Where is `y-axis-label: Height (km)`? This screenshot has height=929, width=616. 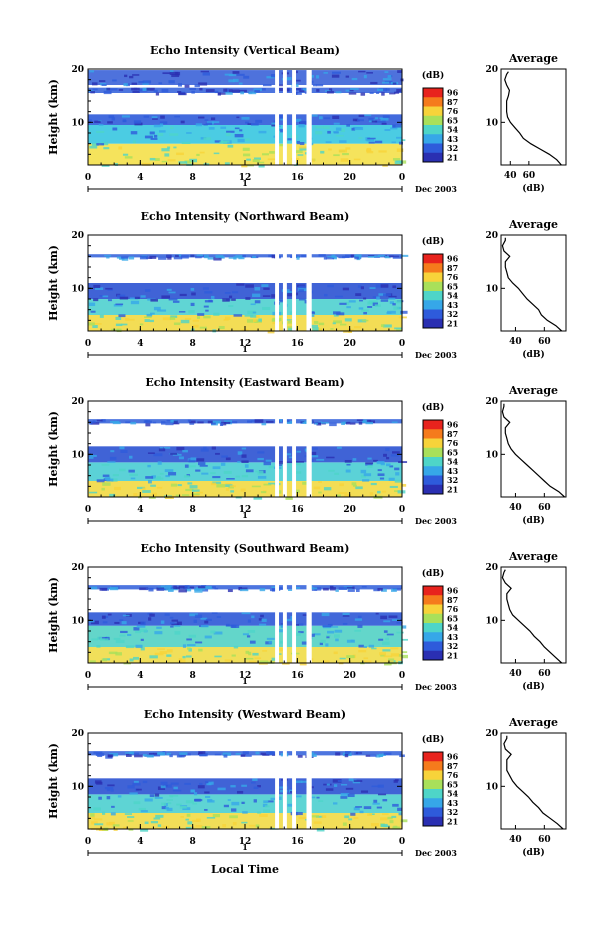 y-axis-label: Height (km) is located at coordinates (53, 283).